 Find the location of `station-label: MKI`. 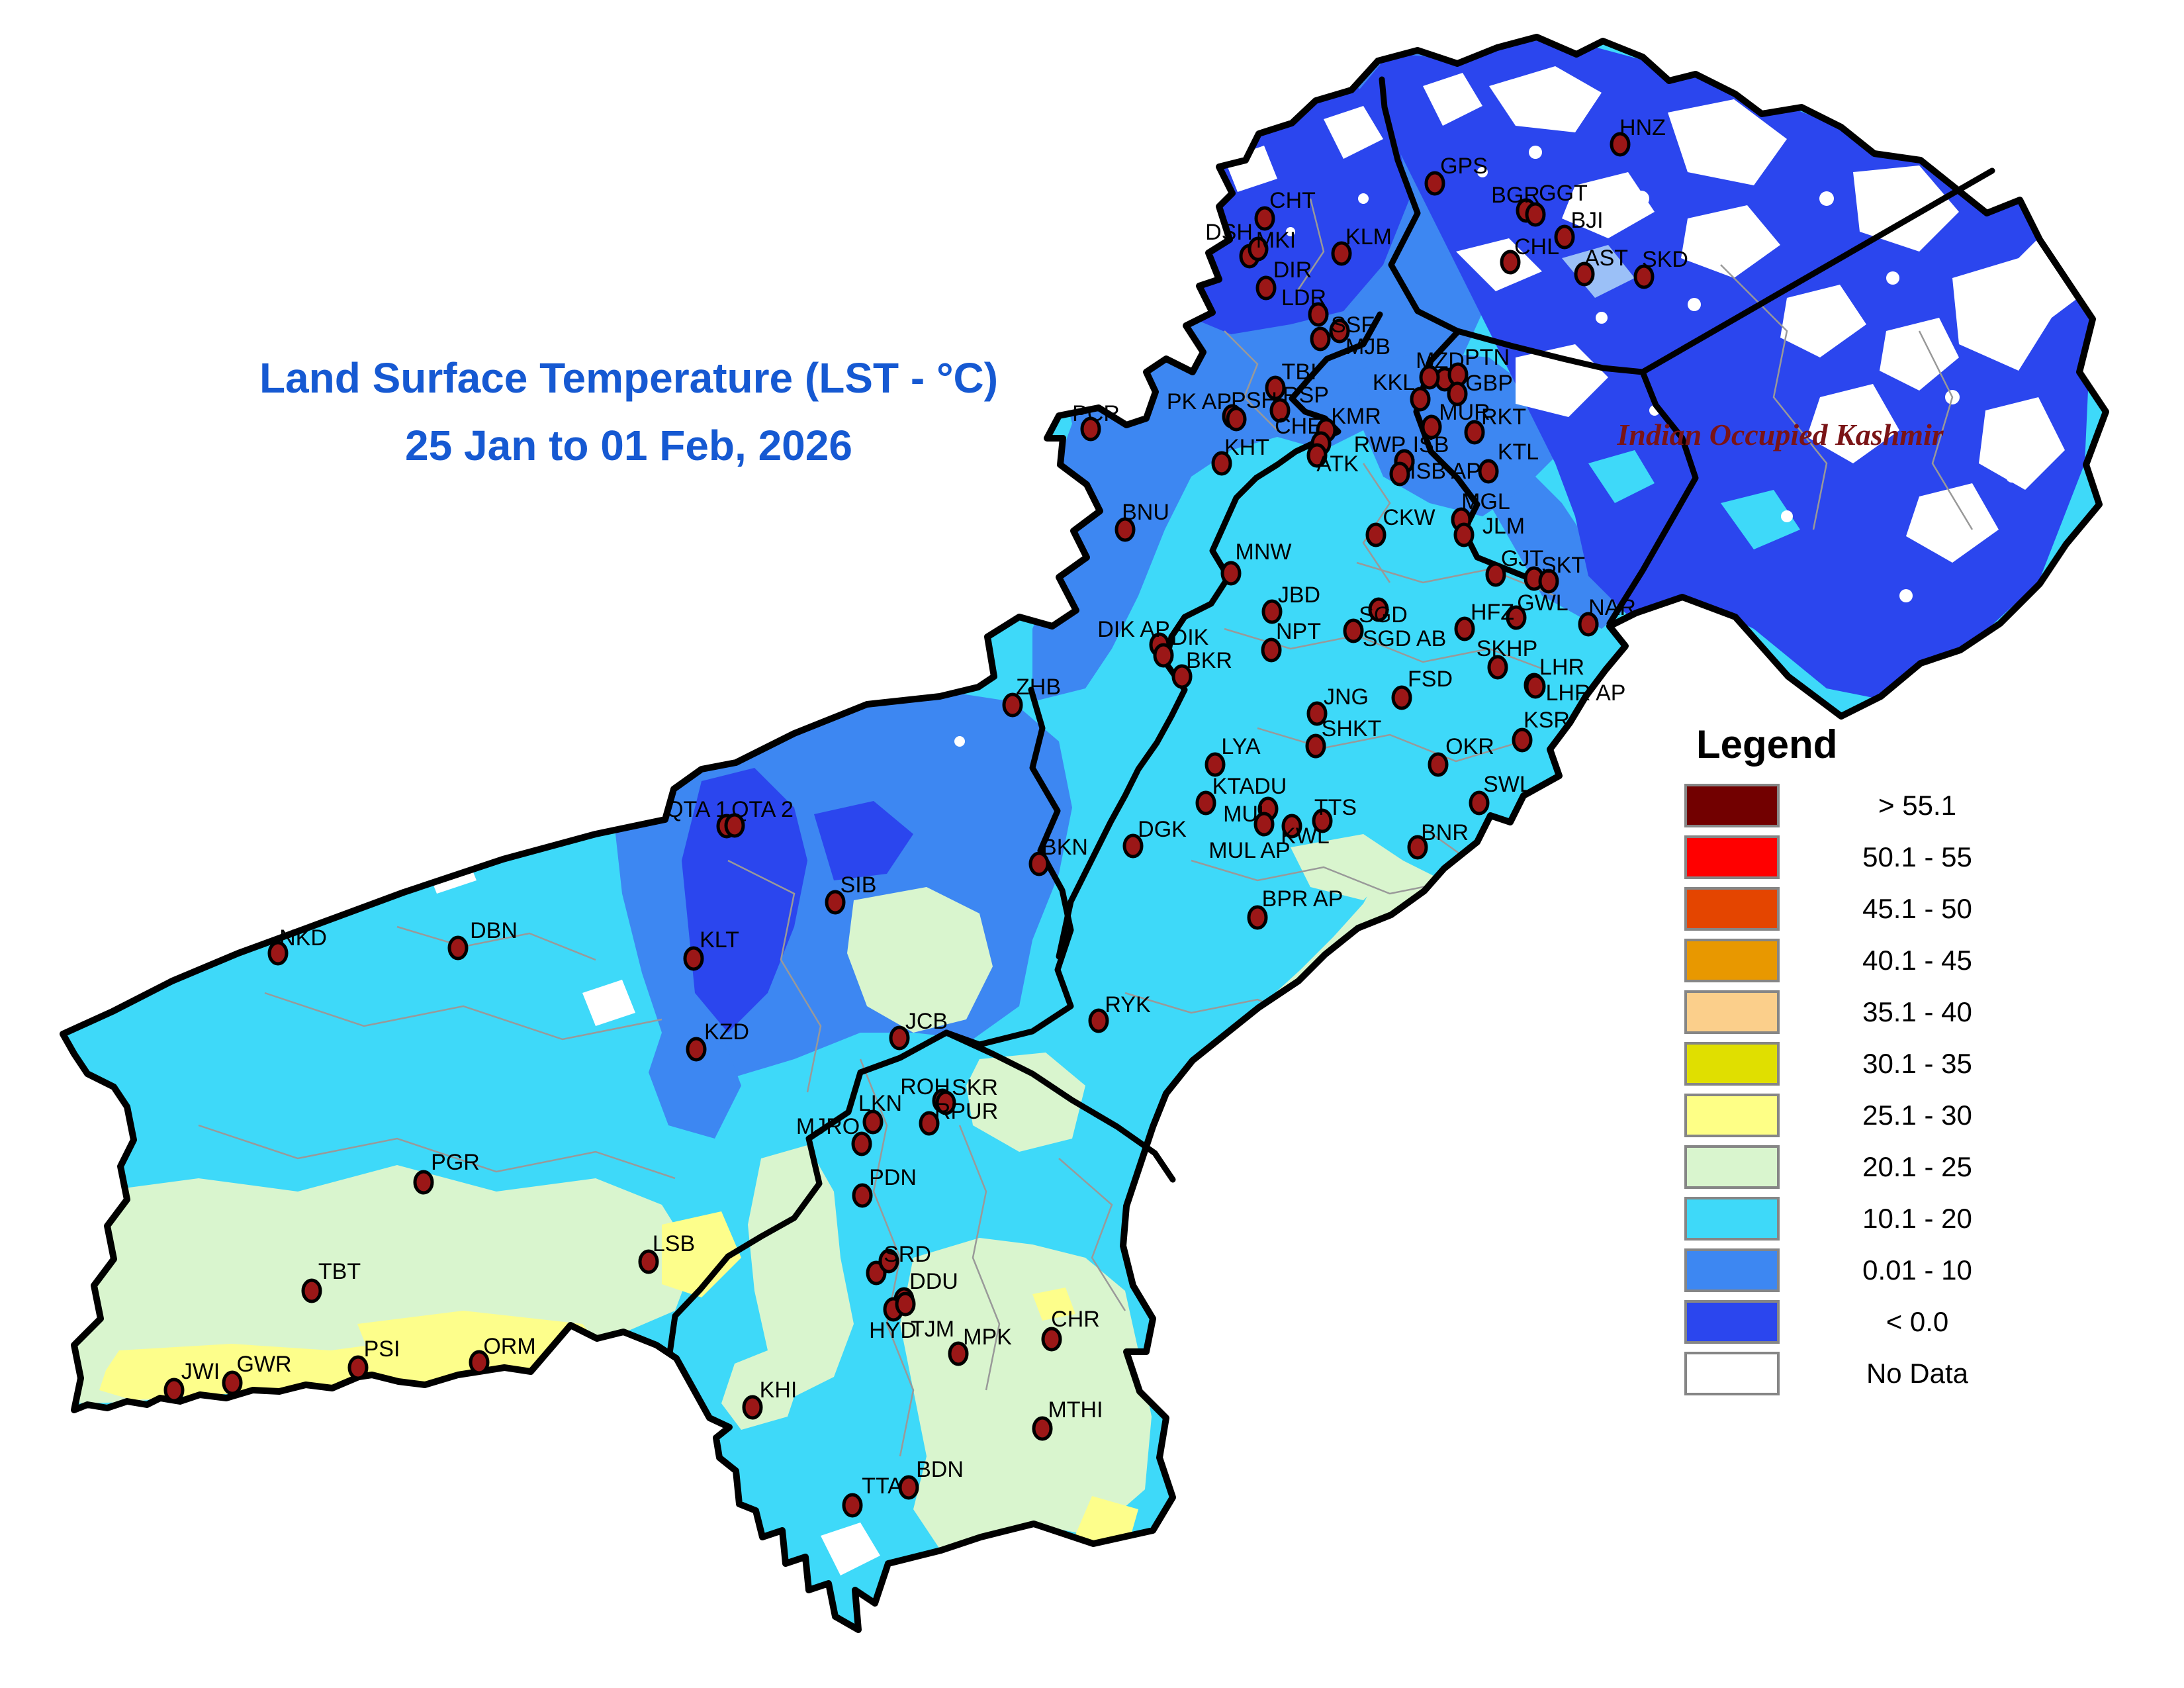

station-label: MKI is located at coordinates (1276, 240).